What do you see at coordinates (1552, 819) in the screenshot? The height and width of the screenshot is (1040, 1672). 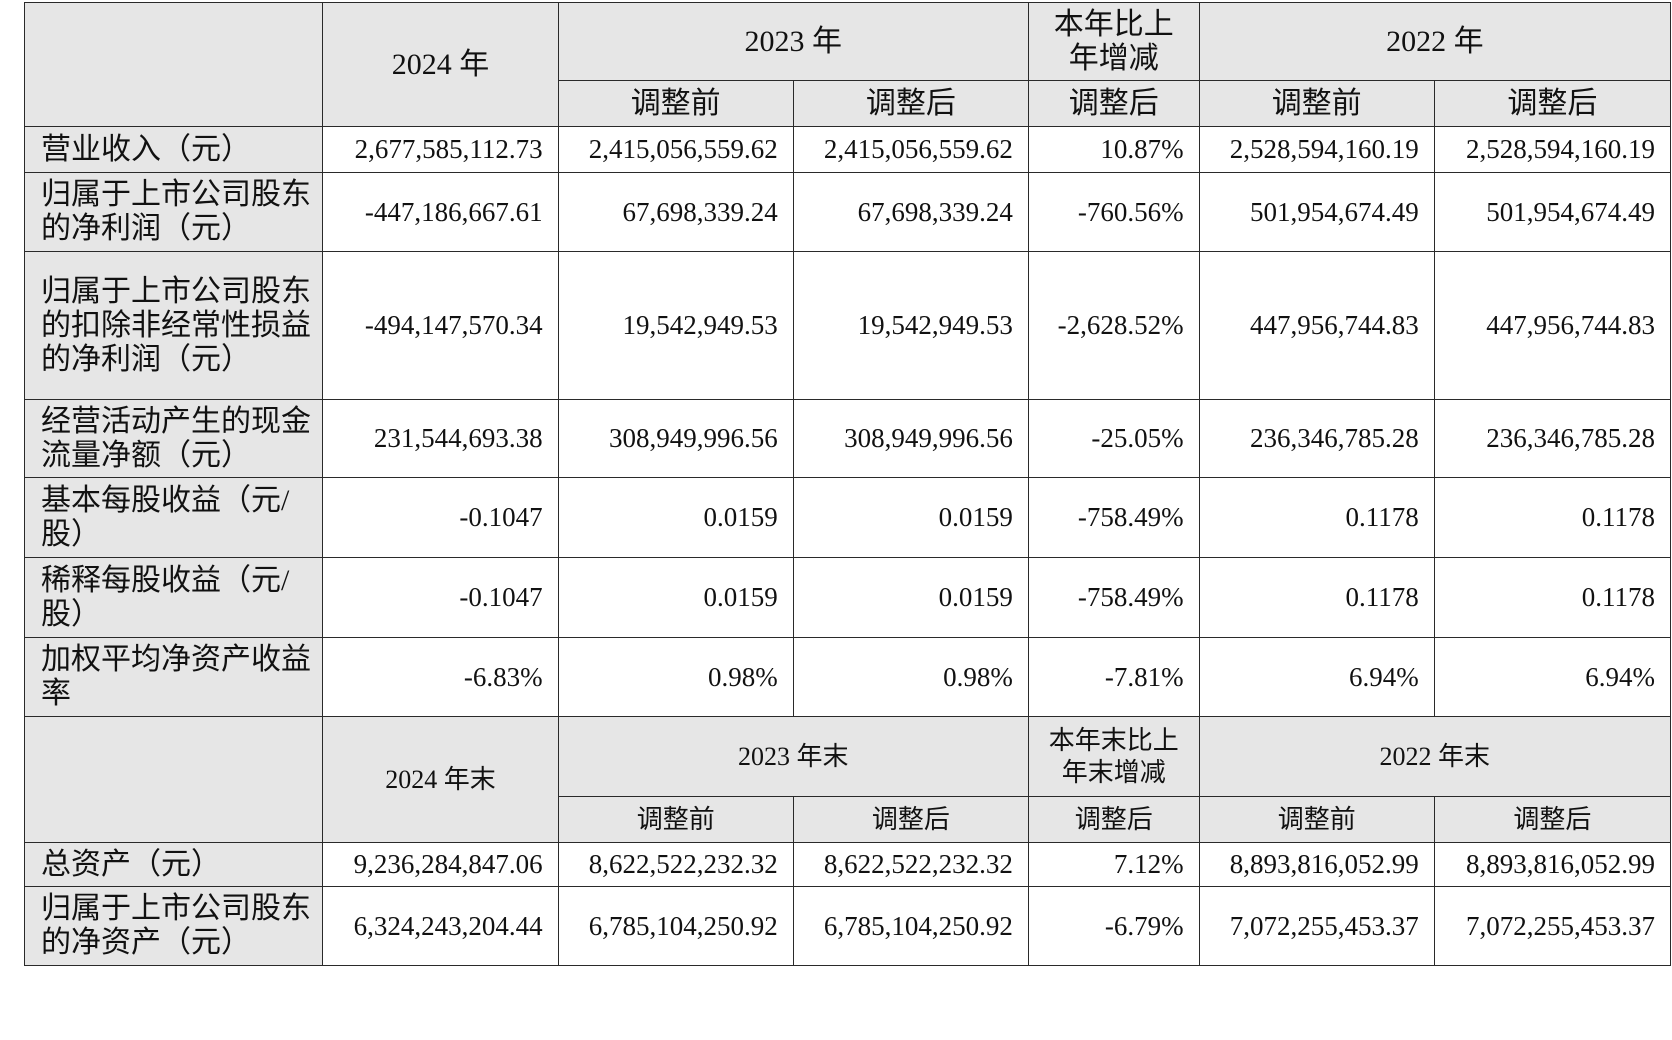 I see `subheader-2022-end-after: 调整后` at bounding box center [1552, 819].